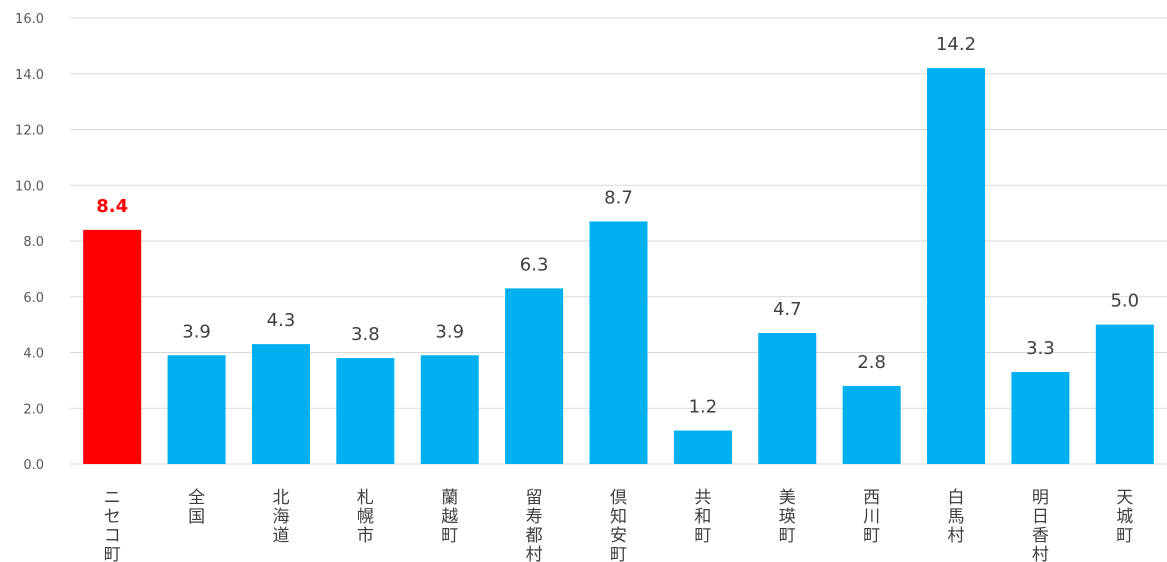 The width and height of the screenshot is (1167, 562). I want to click on category-label: 西川町, so click(871, 517).